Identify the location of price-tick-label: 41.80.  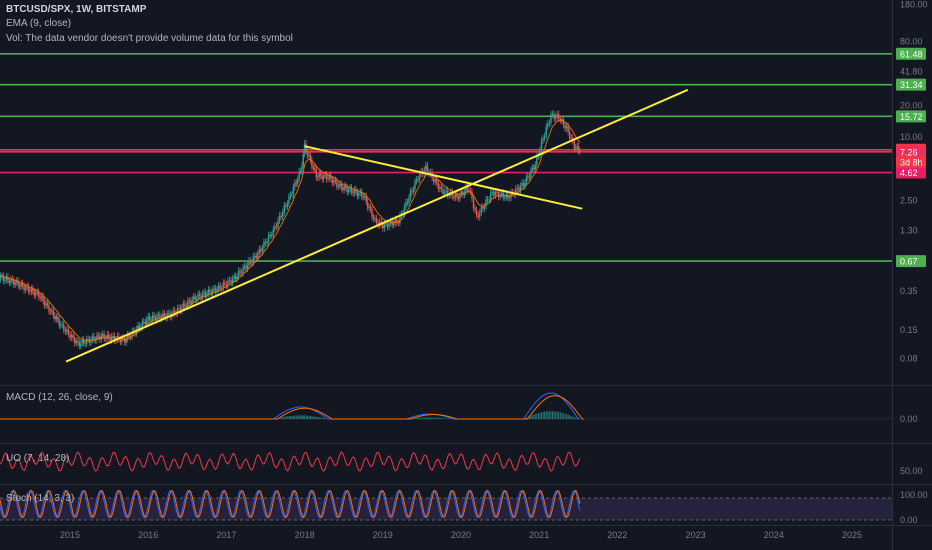
(911, 71).